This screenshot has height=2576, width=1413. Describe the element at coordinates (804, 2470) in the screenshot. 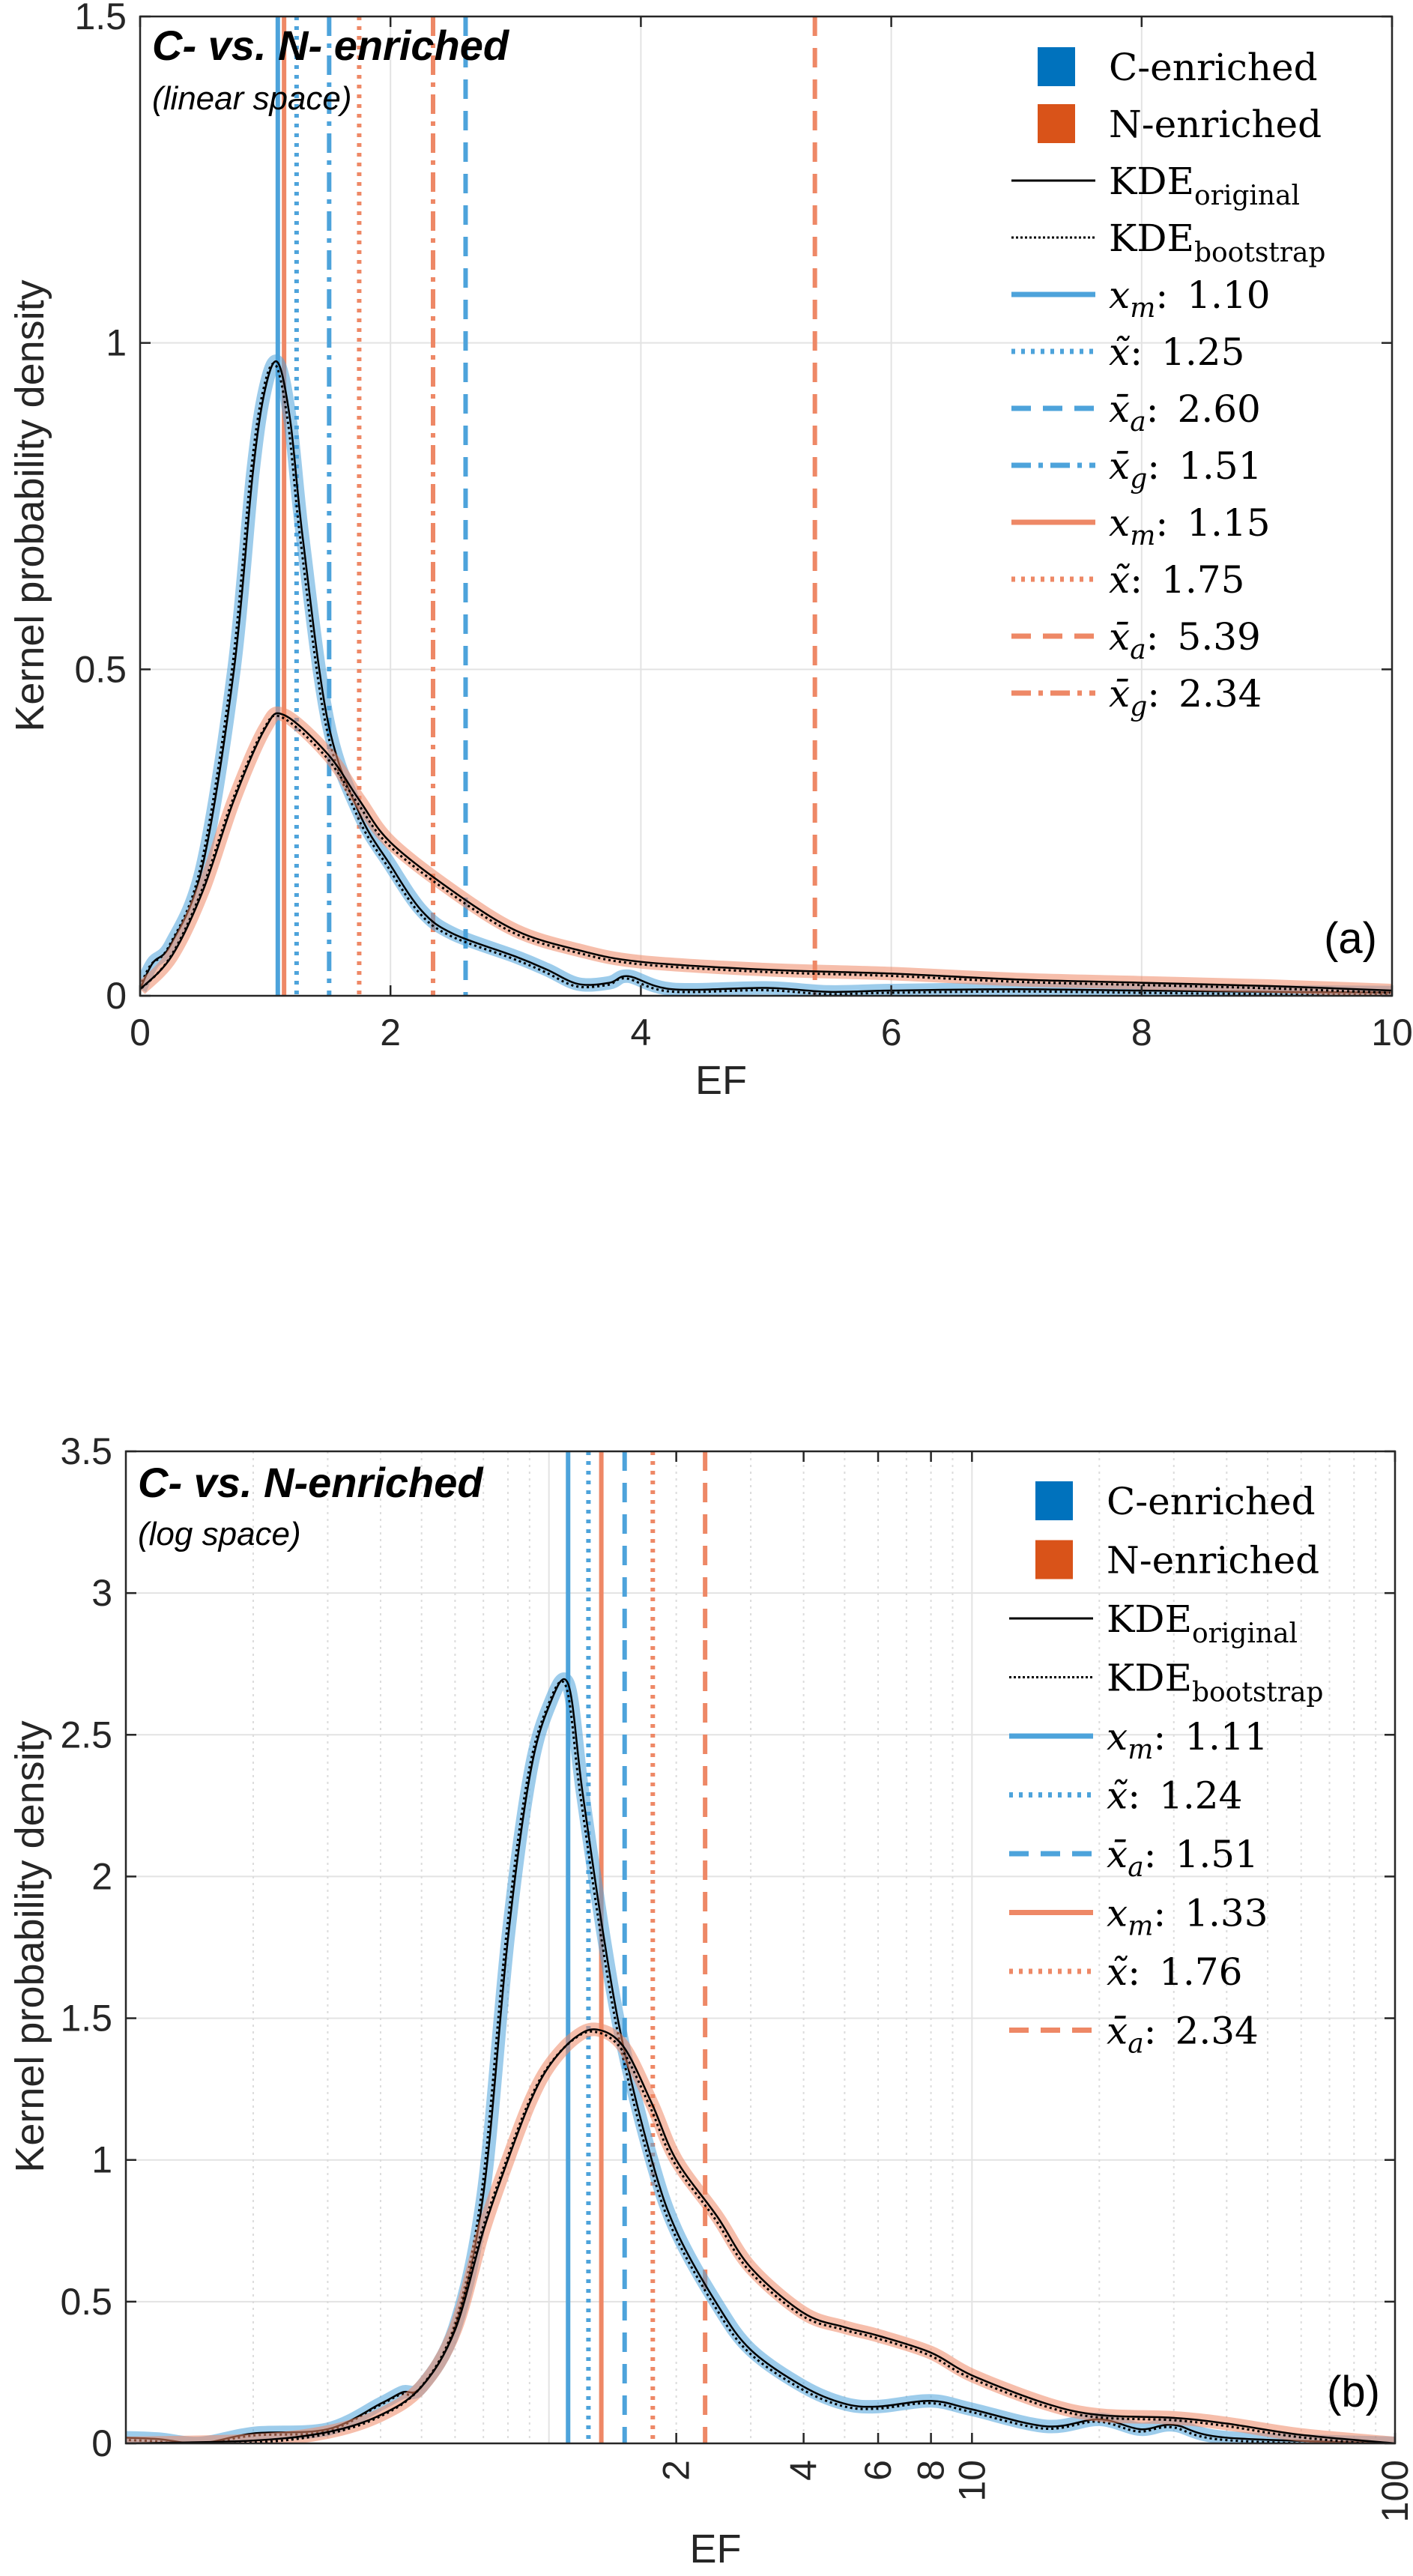

I see `x-tick-label: 4` at that location.